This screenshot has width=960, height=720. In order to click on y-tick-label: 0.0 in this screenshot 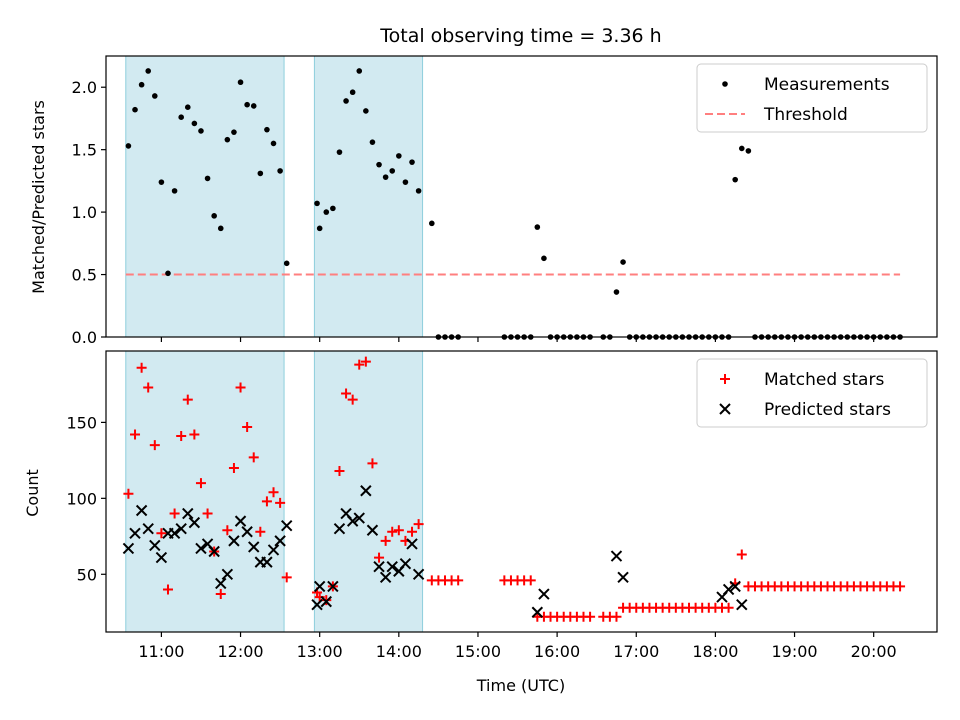, I will do `click(84, 337)`.